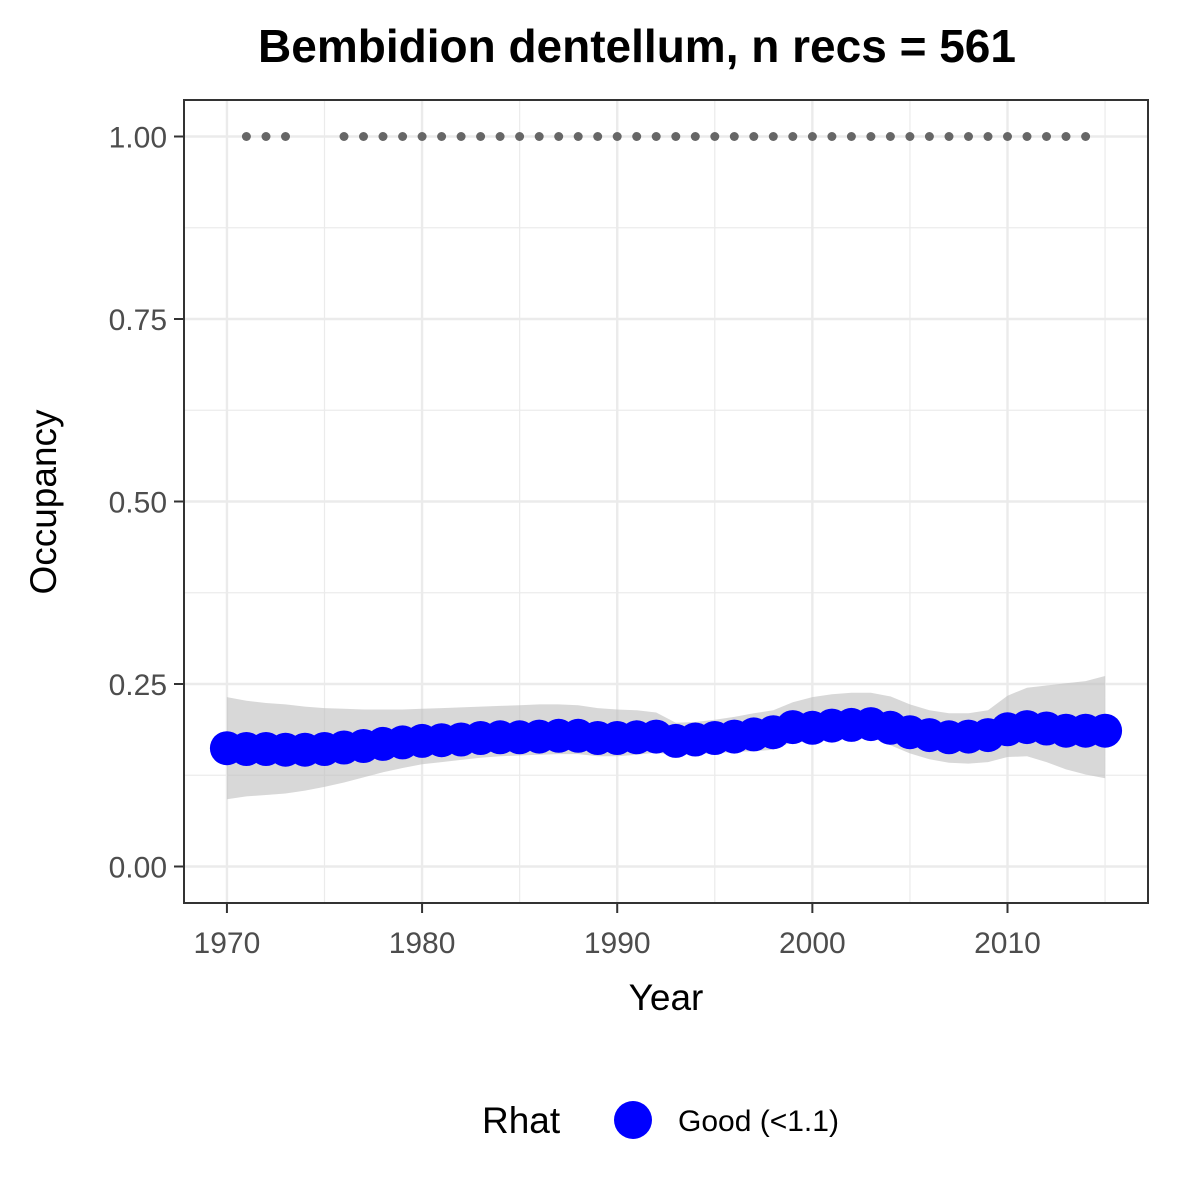  I want to click on y-tick-label: 0.75, so click(138, 320).